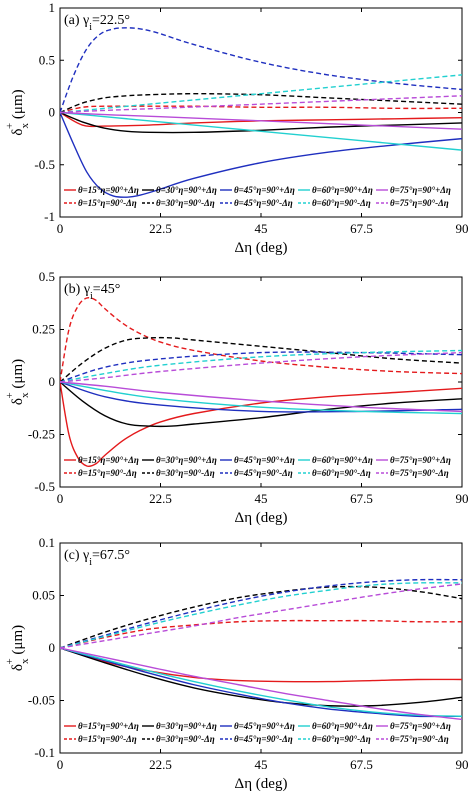 Image resolution: width=474 pixels, height=794 pixels. What do you see at coordinates (92, 292) in the screenshot?
I see `panel-title: (b) γi=45°` at bounding box center [92, 292].